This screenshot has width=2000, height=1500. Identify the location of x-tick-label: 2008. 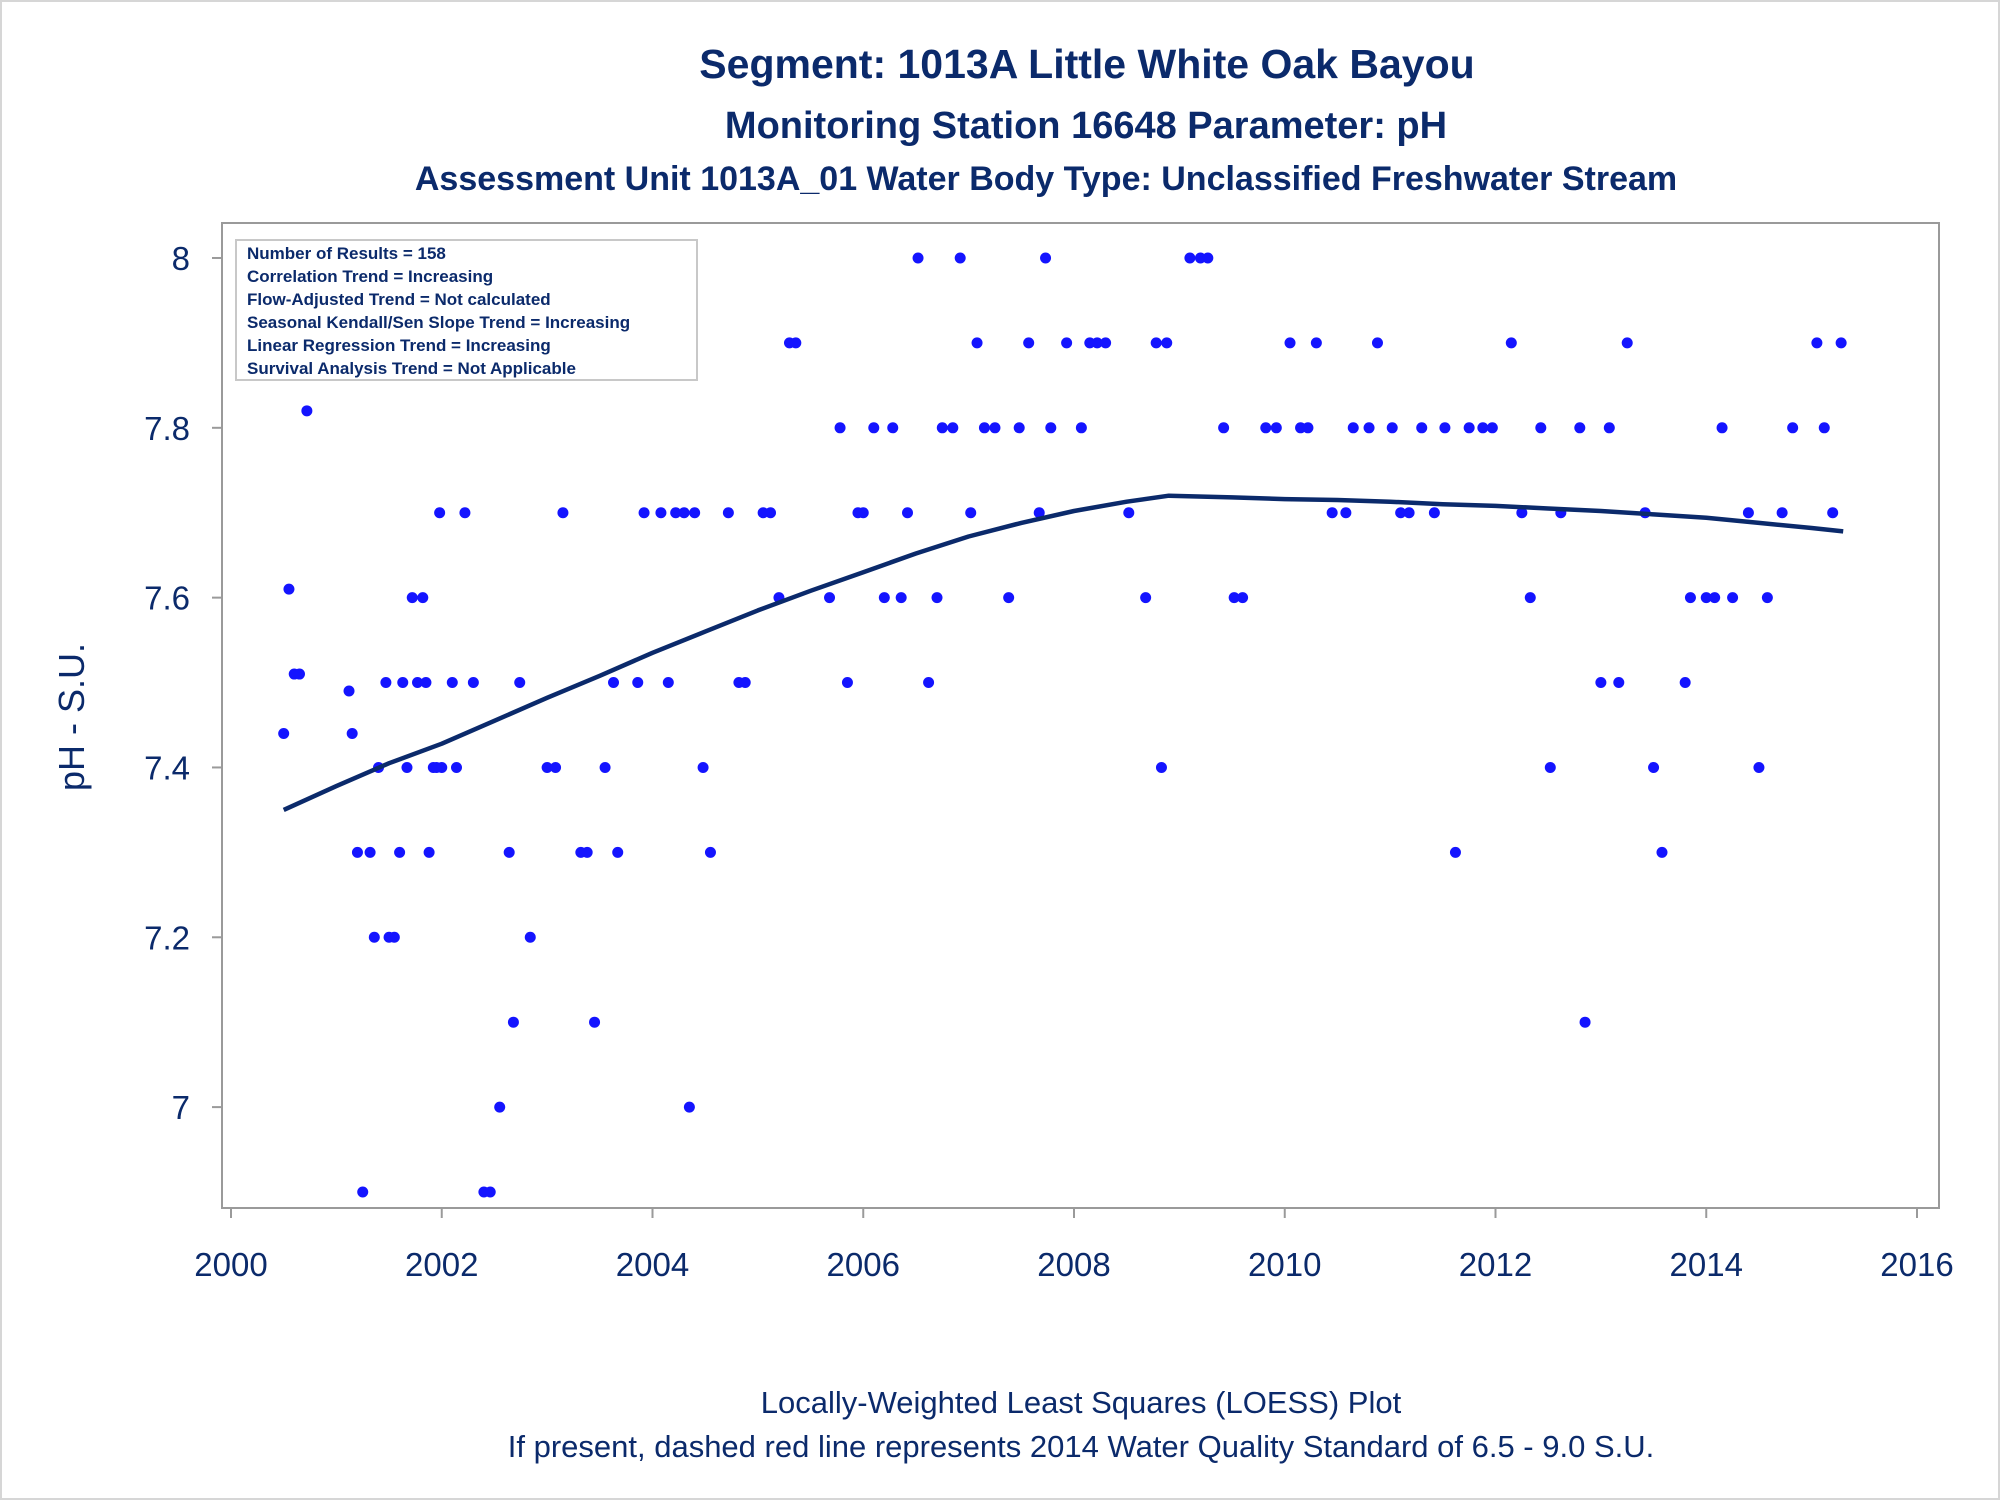
(1073, 1264).